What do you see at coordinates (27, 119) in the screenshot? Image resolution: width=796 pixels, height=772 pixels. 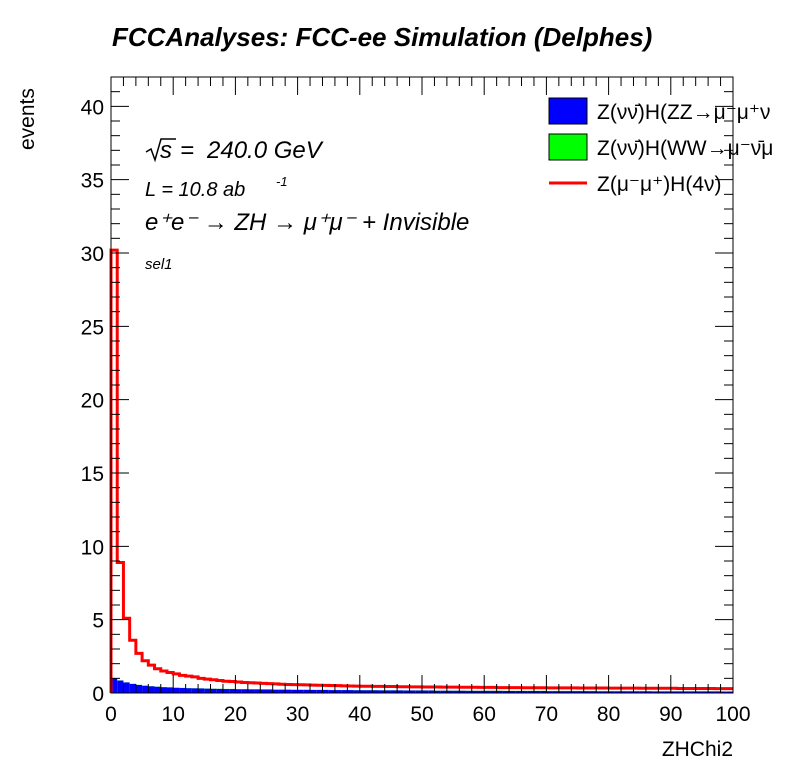 I see `y-axis-label: events` at bounding box center [27, 119].